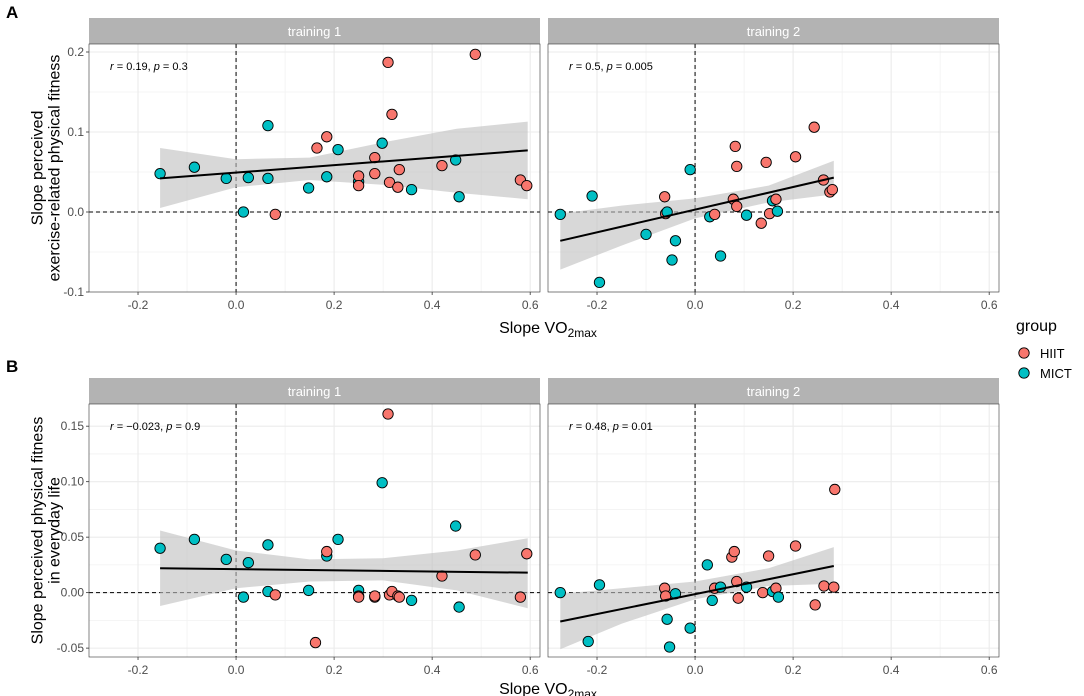 Image resolution: width=1084 pixels, height=696 pixels. What do you see at coordinates (611, 427) in the screenshot?
I see `correlation-annotation: r = 0.48, p = 0.01` at bounding box center [611, 427].